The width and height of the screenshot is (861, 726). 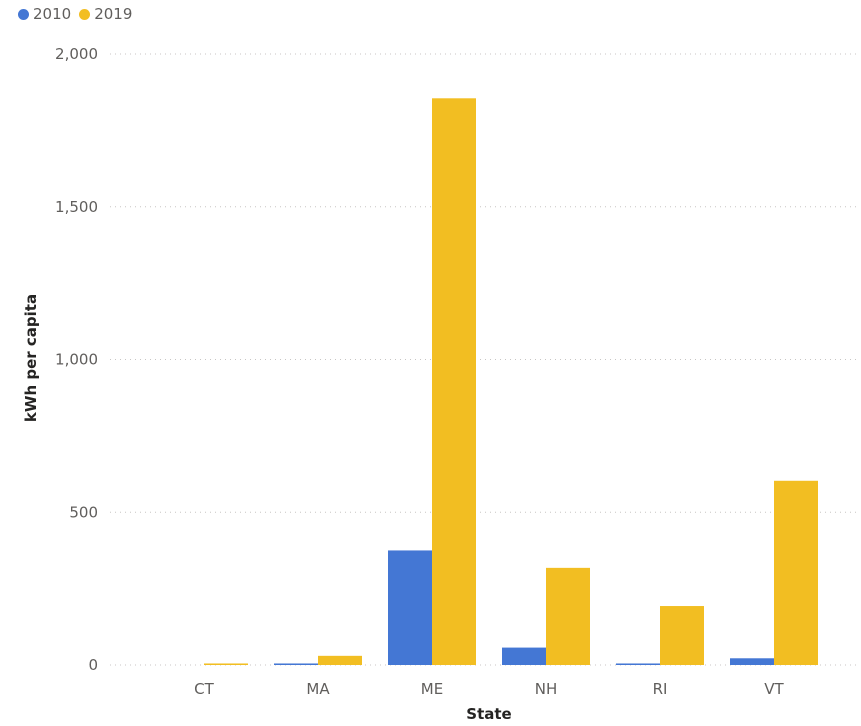 What do you see at coordinates (31, 358) in the screenshot?
I see `y-axis-title: kWh per capita` at bounding box center [31, 358].